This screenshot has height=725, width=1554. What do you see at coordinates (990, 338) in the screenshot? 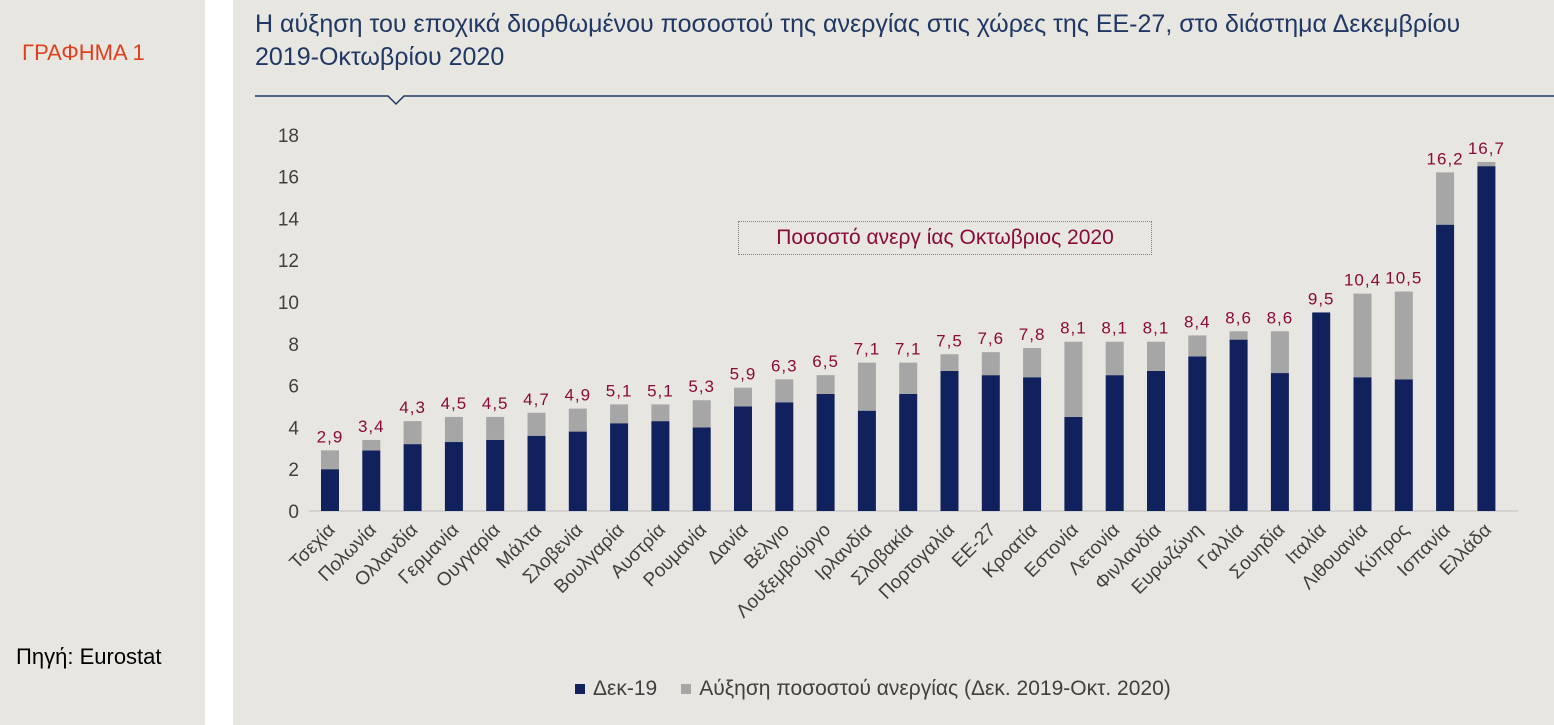
I see `data-label: 7,6` at bounding box center [990, 338].